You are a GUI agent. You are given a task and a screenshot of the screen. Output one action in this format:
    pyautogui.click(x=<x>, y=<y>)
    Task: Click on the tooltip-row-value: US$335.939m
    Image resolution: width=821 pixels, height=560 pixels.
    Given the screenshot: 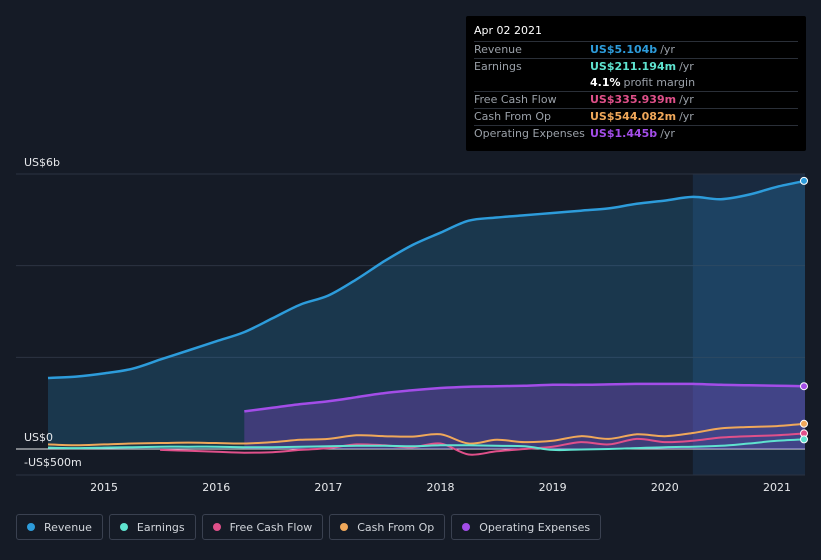 What is the action you would take?
    pyautogui.click(x=633, y=99)
    